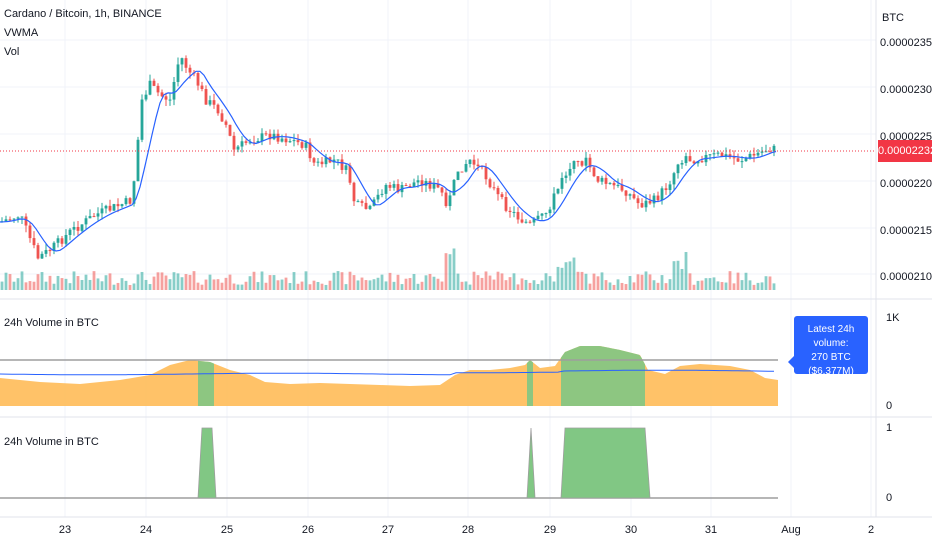  What do you see at coordinates (12, 52) in the screenshot?
I see `vol-legend: Vol` at bounding box center [12, 52].